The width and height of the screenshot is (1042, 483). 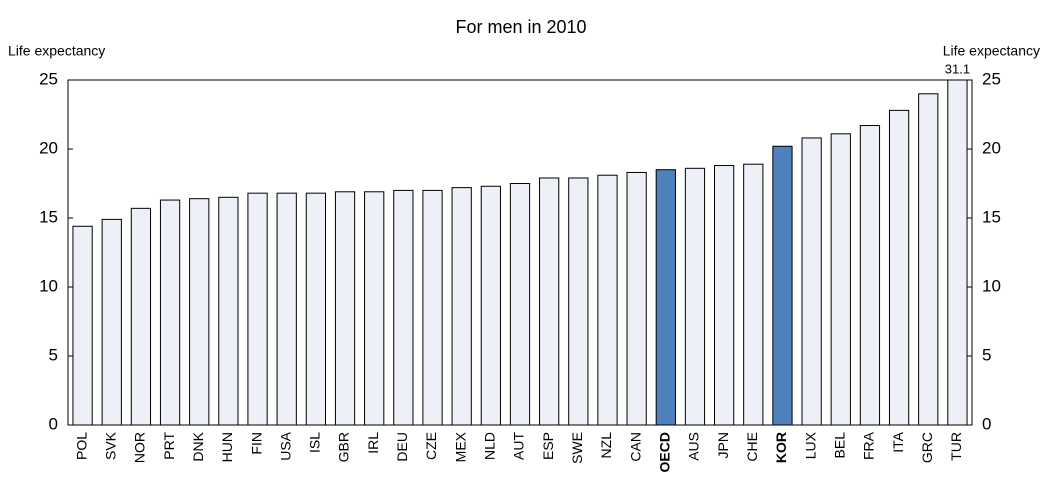 I want to click on x-tick-label: IRL, so click(x=373, y=443).